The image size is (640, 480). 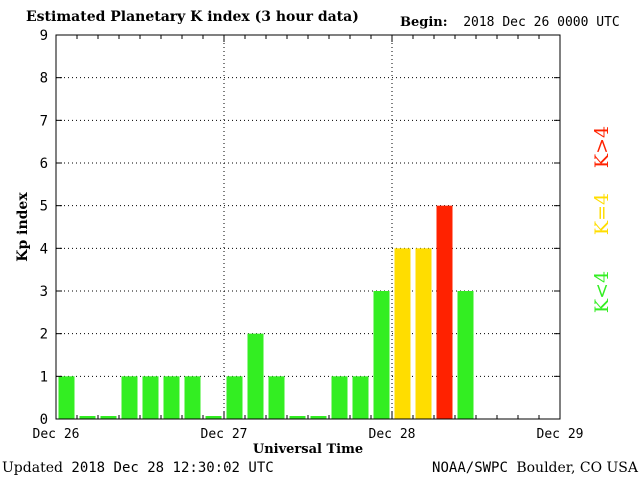 What do you see at coordinates (23, 227) in the screenshot?
I see `y-axis-label: Kp index` at bounding box center [23, 227].